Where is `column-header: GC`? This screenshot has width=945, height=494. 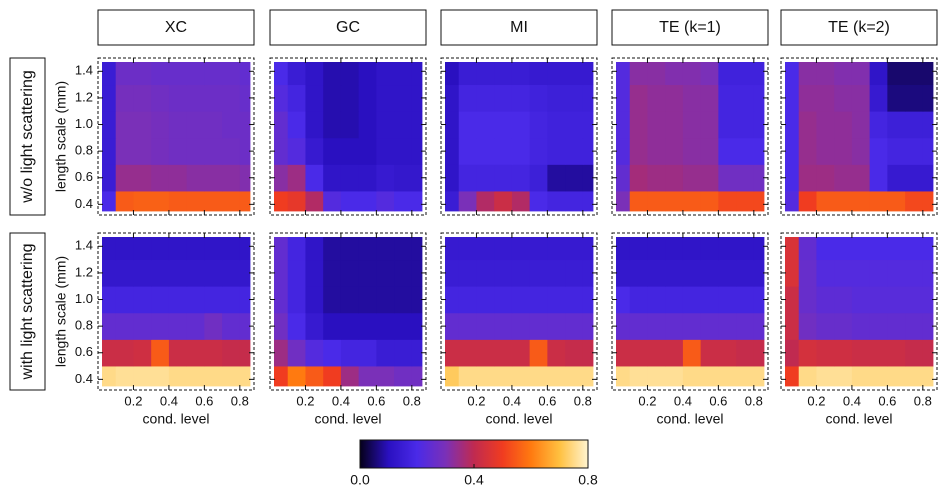 column-header: GC is located at coordinates (348, 27).